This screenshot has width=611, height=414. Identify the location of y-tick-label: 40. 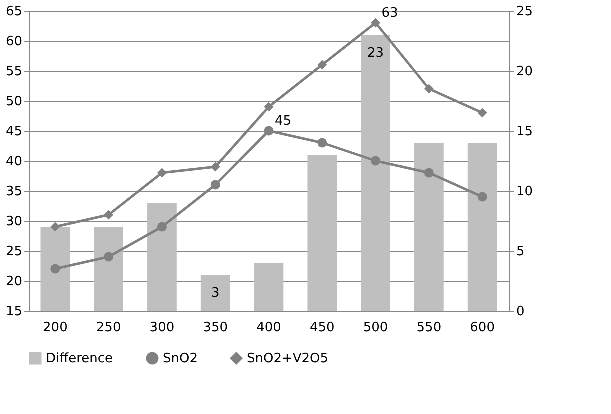
(14, 162).